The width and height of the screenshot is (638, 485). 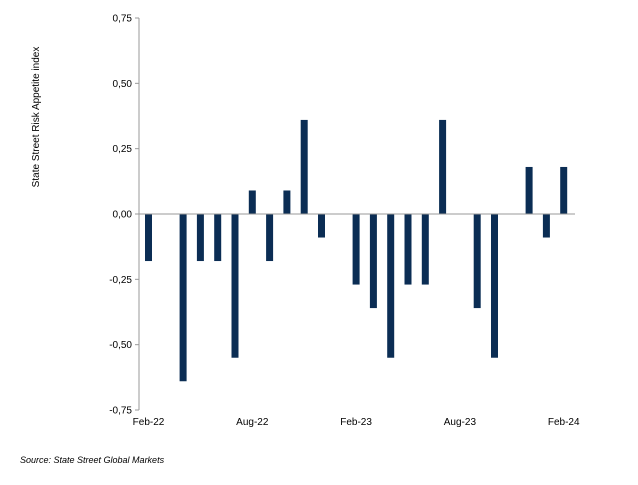 I want to click on y-tick-label: -0,50, so click(x=120, y=345).